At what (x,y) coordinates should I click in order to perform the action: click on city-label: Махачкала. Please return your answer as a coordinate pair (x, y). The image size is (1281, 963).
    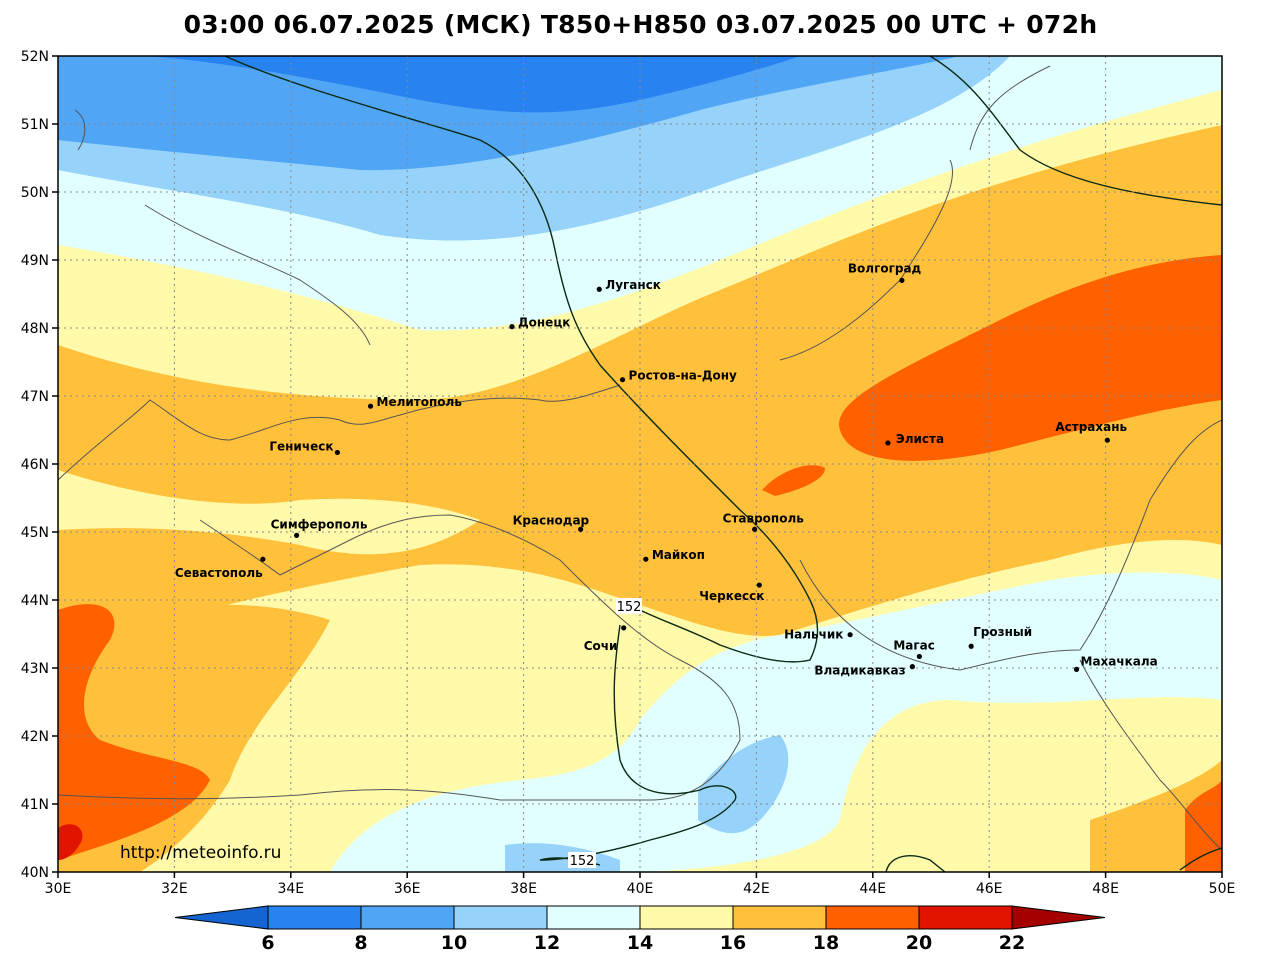
    Looking at the image, I should click on (1119, 661).